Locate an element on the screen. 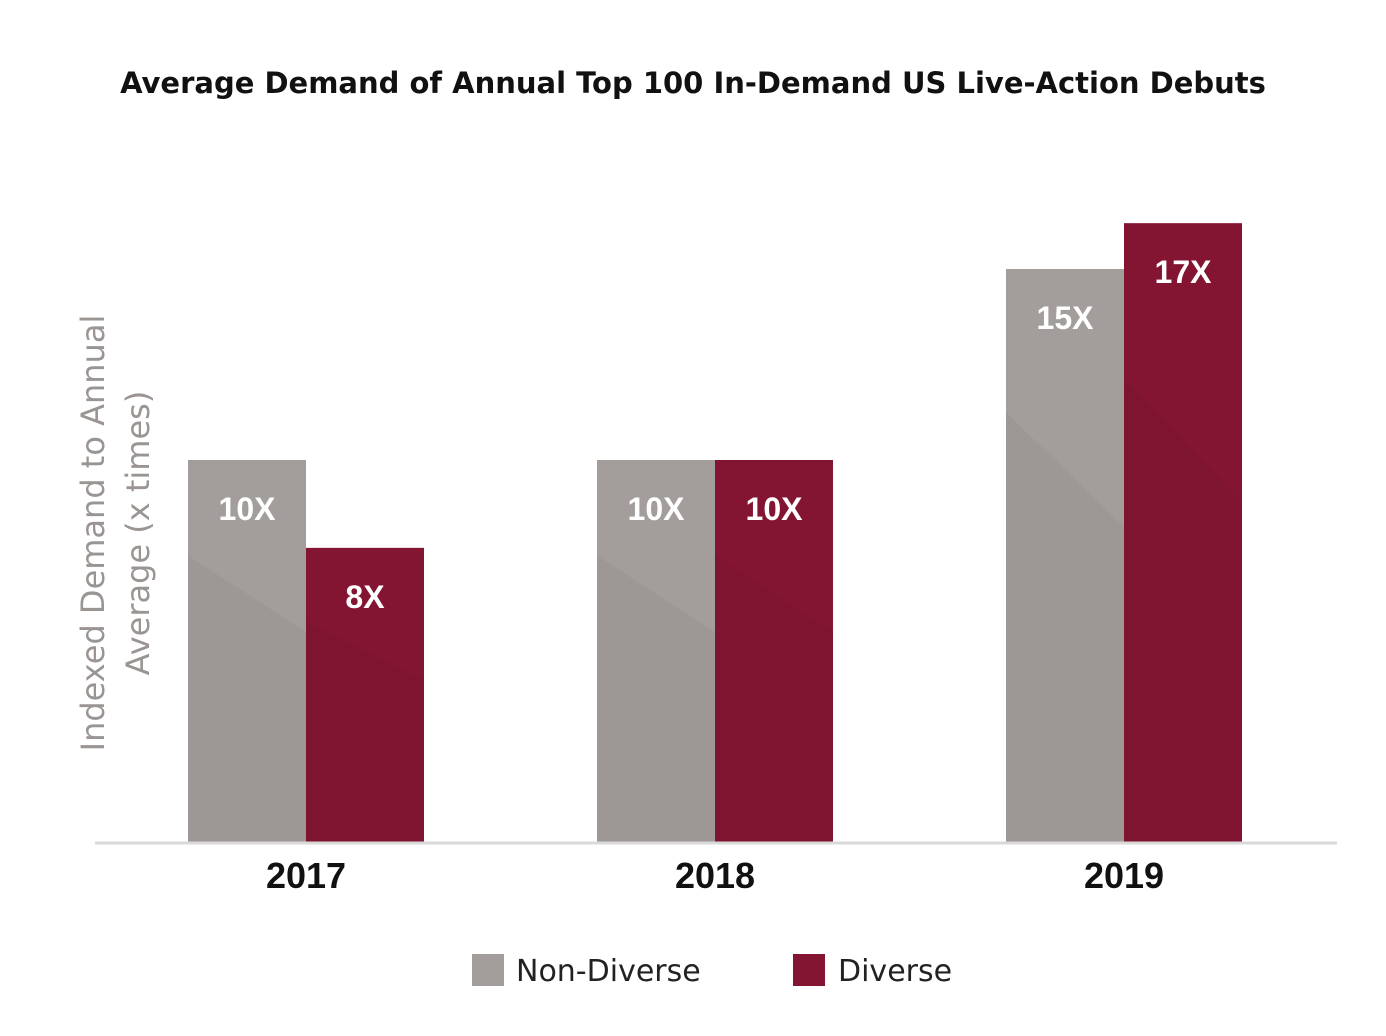  legend-label-non-diverse: Non-Diverse is located at coordinates (608, 971).